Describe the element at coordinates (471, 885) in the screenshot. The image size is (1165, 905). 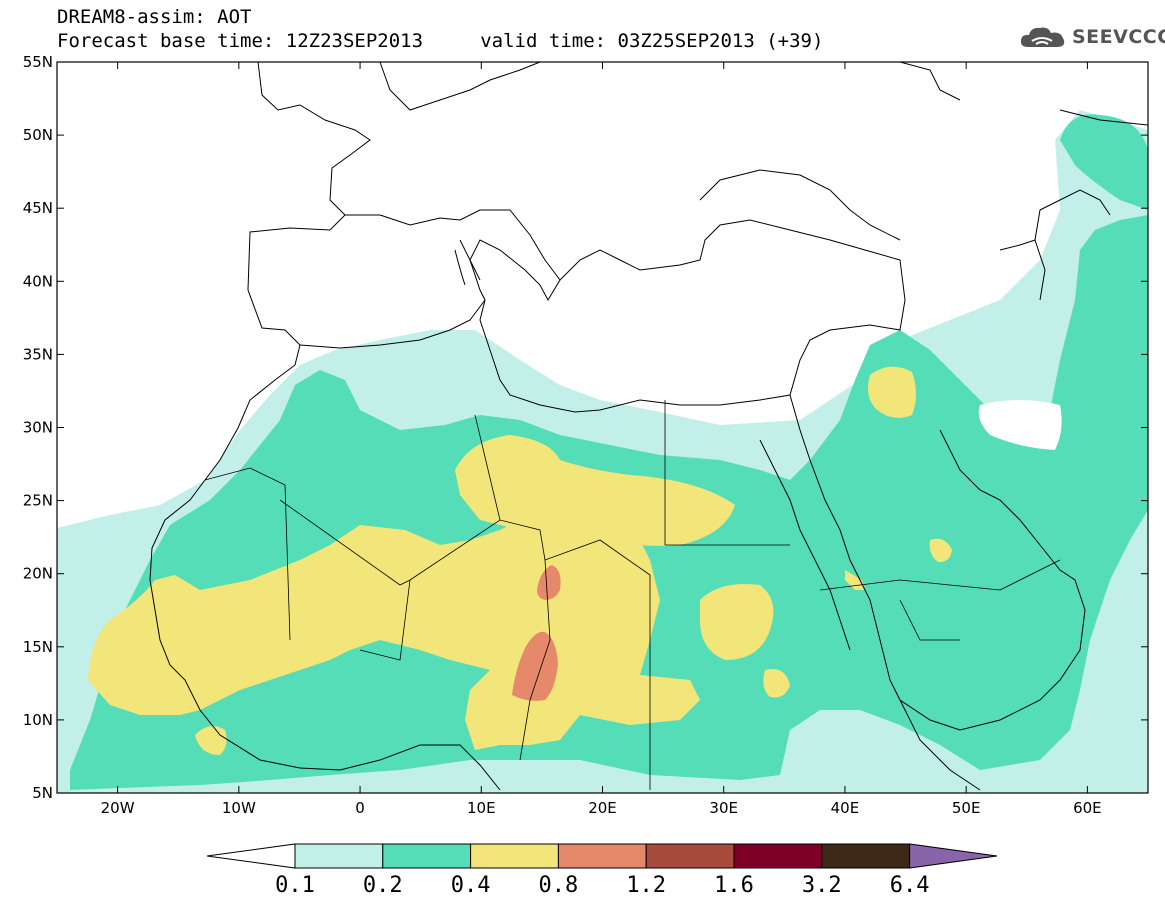
I see `colorbar-label: 0.4` at that location.